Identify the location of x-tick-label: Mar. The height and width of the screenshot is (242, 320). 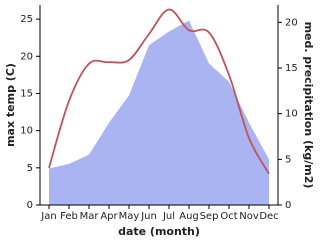
(90, 216).